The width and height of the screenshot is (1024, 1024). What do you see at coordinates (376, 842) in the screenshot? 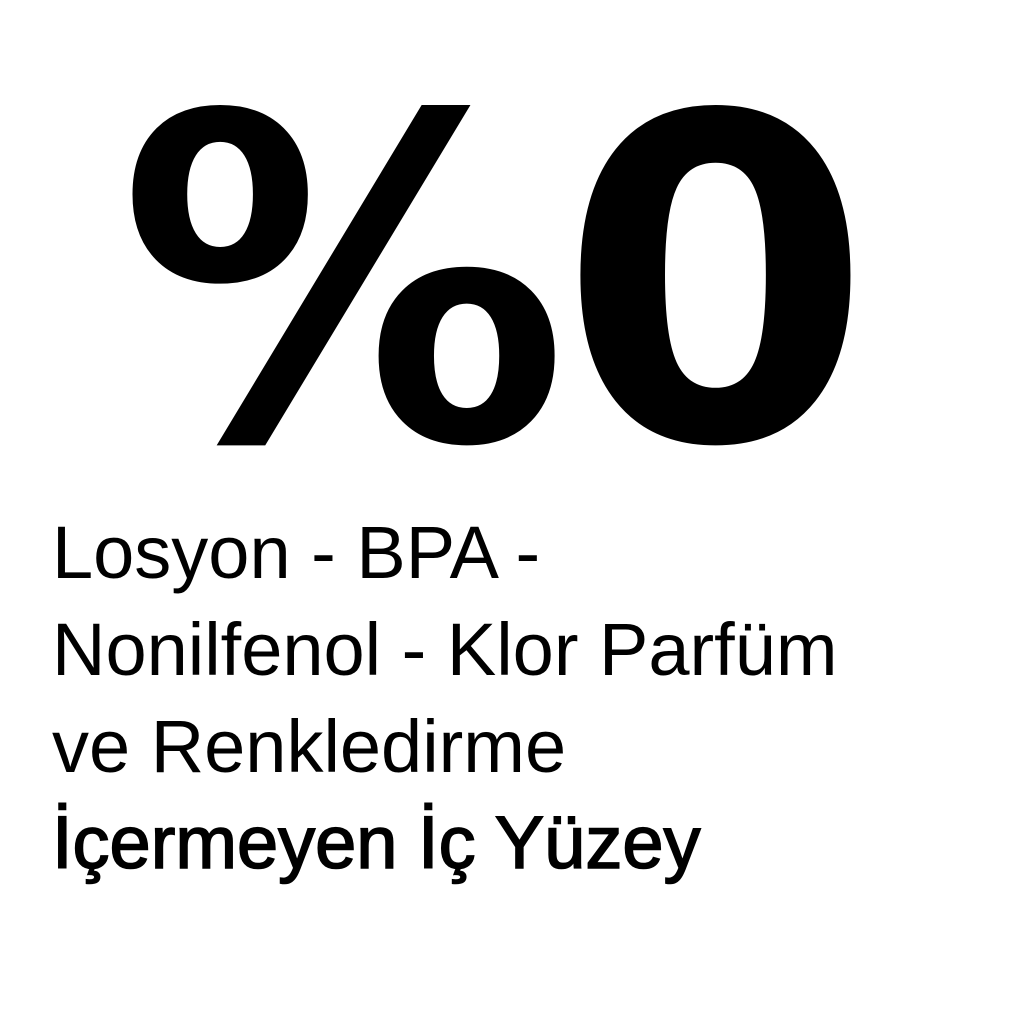
I see `emphasis-line: İçermeyen İç Yüzey` at bounding box center [376, 842].